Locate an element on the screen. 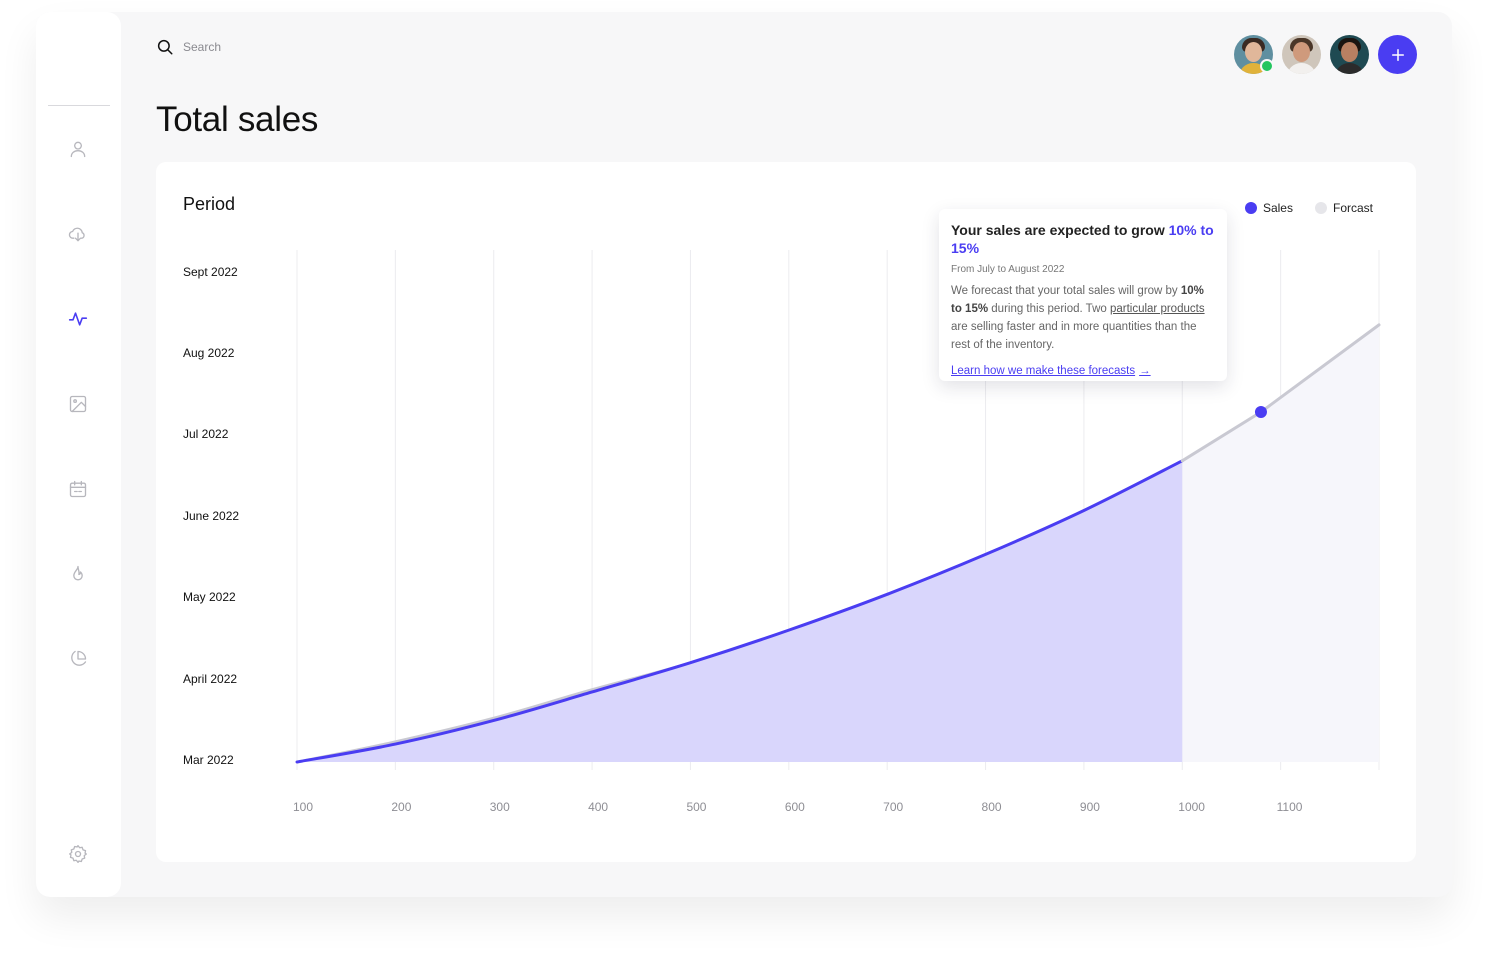 This screenshot has width=1488, height=957. search-bar is located at coordinates (249, 47).